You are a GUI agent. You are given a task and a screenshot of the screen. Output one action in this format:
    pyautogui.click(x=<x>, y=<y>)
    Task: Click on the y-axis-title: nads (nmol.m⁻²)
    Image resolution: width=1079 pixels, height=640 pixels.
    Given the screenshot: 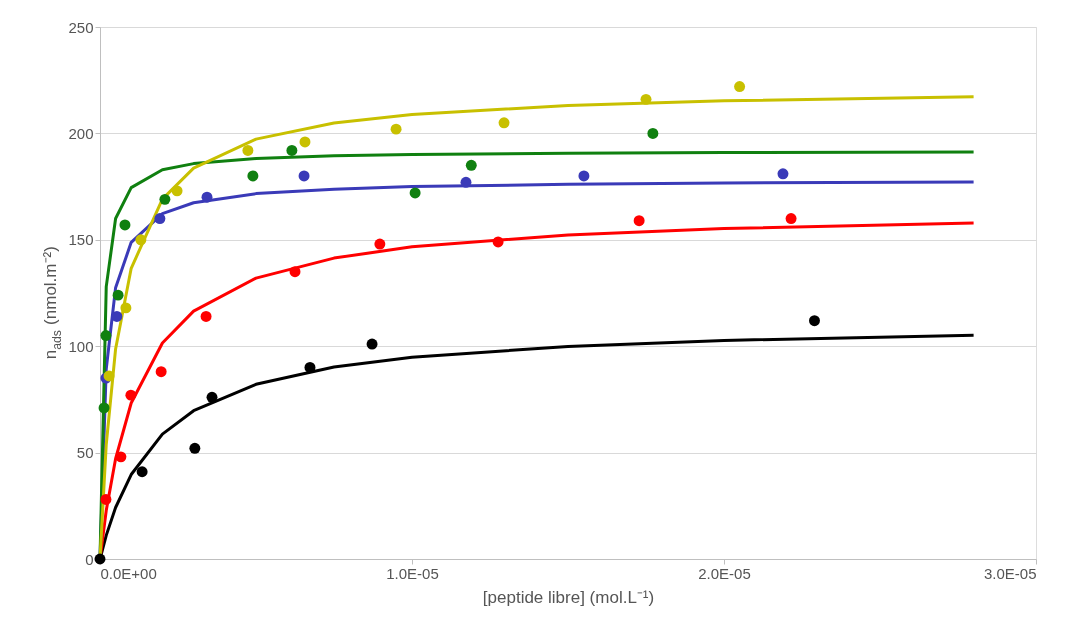 What is the action you would take?
    pyautogui.click(x=52, y=303)
    